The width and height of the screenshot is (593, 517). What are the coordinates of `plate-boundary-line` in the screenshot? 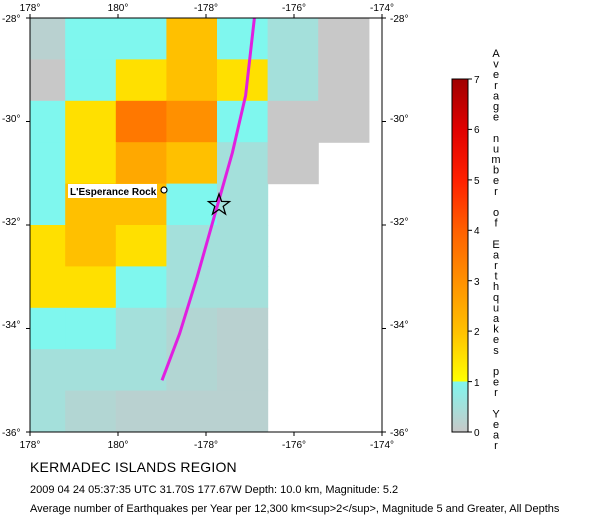 It's located at (208, 199).